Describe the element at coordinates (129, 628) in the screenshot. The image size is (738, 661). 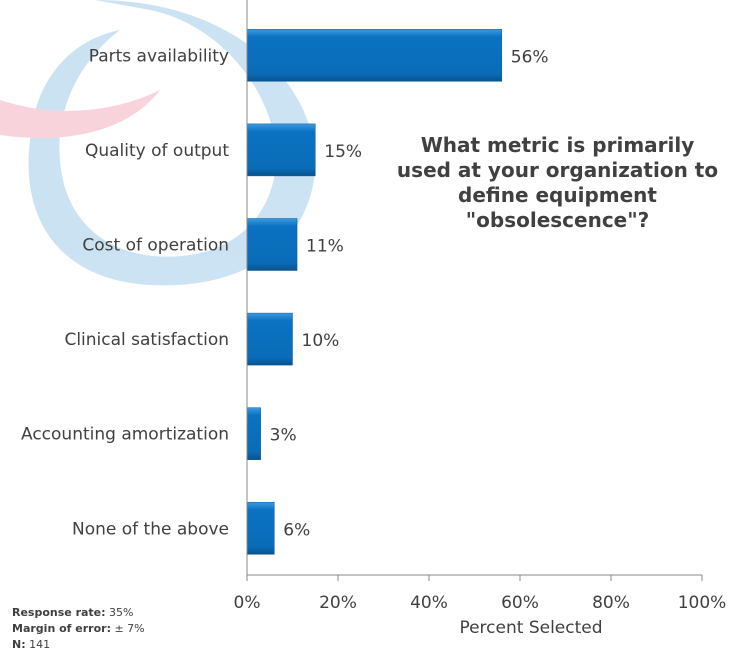
I see `margin-of-error: ± 7%` at that location.